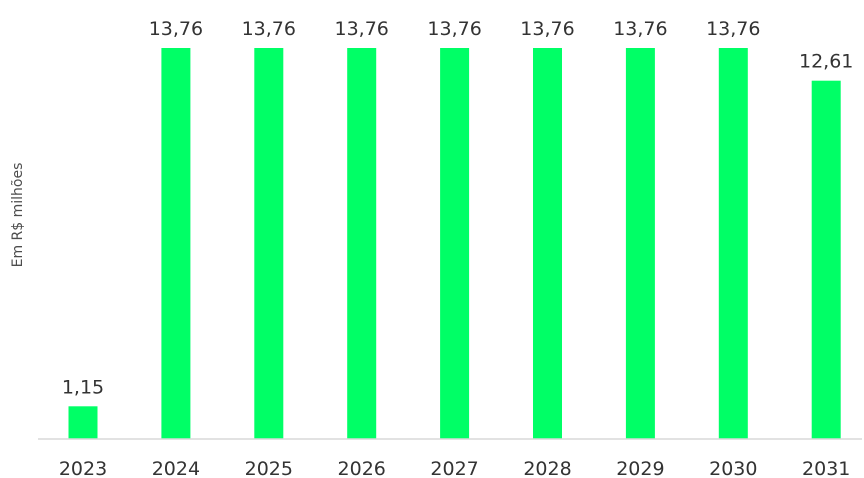  Describe the element at coordinates (83, 468) in the screenshot. I see `x-tick-label-2023: 2023` at that location.